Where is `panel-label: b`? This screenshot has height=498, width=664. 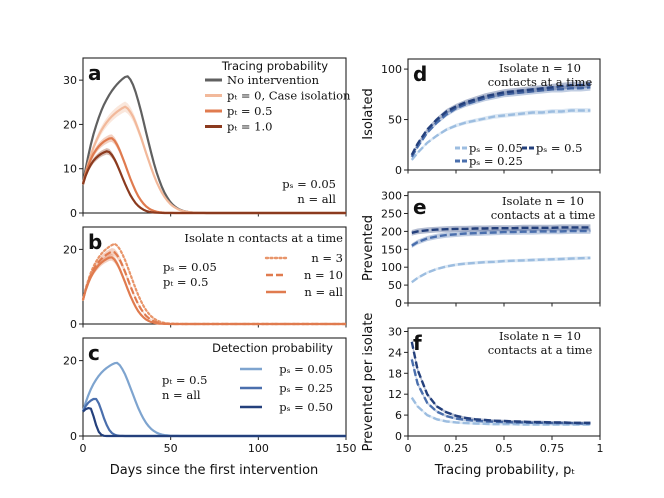
panel-label: b is located at coordinates (95, 242).